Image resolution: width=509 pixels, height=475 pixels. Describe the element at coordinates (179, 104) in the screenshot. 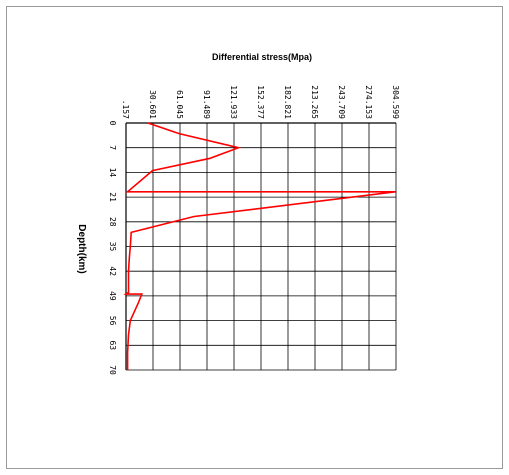

I see `x-tick-label: 61.045` at that location.